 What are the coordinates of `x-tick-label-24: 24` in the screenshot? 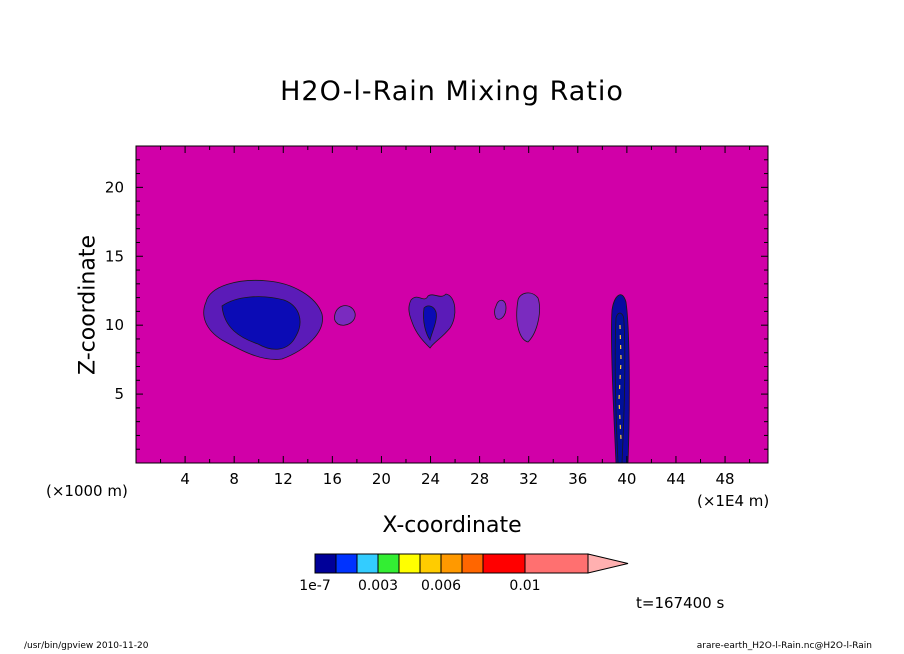 It's located at (430, 479).